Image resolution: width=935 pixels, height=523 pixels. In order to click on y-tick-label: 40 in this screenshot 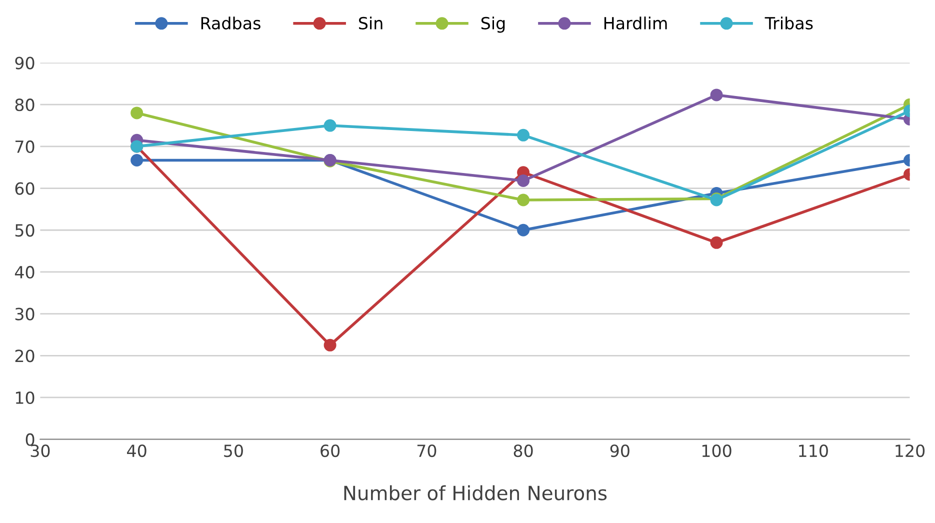, I will do `click(24, 272)`.